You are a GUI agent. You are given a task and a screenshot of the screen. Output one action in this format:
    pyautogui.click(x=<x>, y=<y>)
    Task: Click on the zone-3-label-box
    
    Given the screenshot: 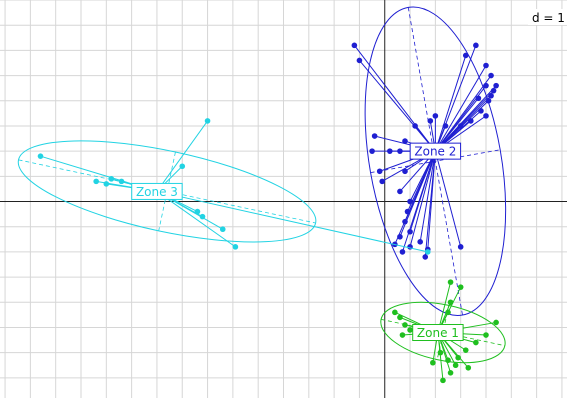 What is the action you would take?
    pyautogui.click(x=157, y=191)
    